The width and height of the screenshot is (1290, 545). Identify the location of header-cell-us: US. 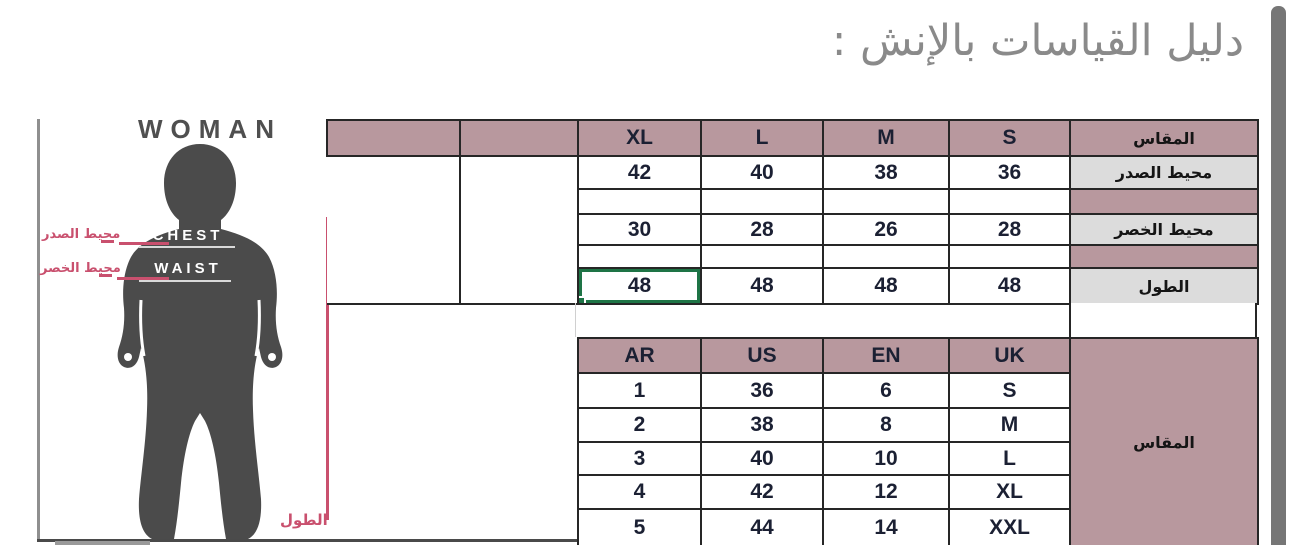
(762, 355).